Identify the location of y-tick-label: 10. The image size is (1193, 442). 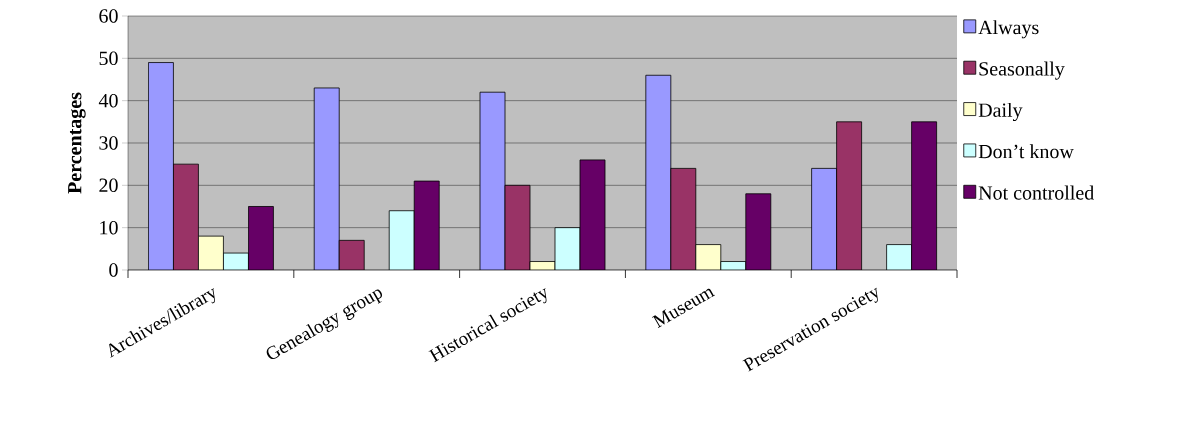
(109, 227).